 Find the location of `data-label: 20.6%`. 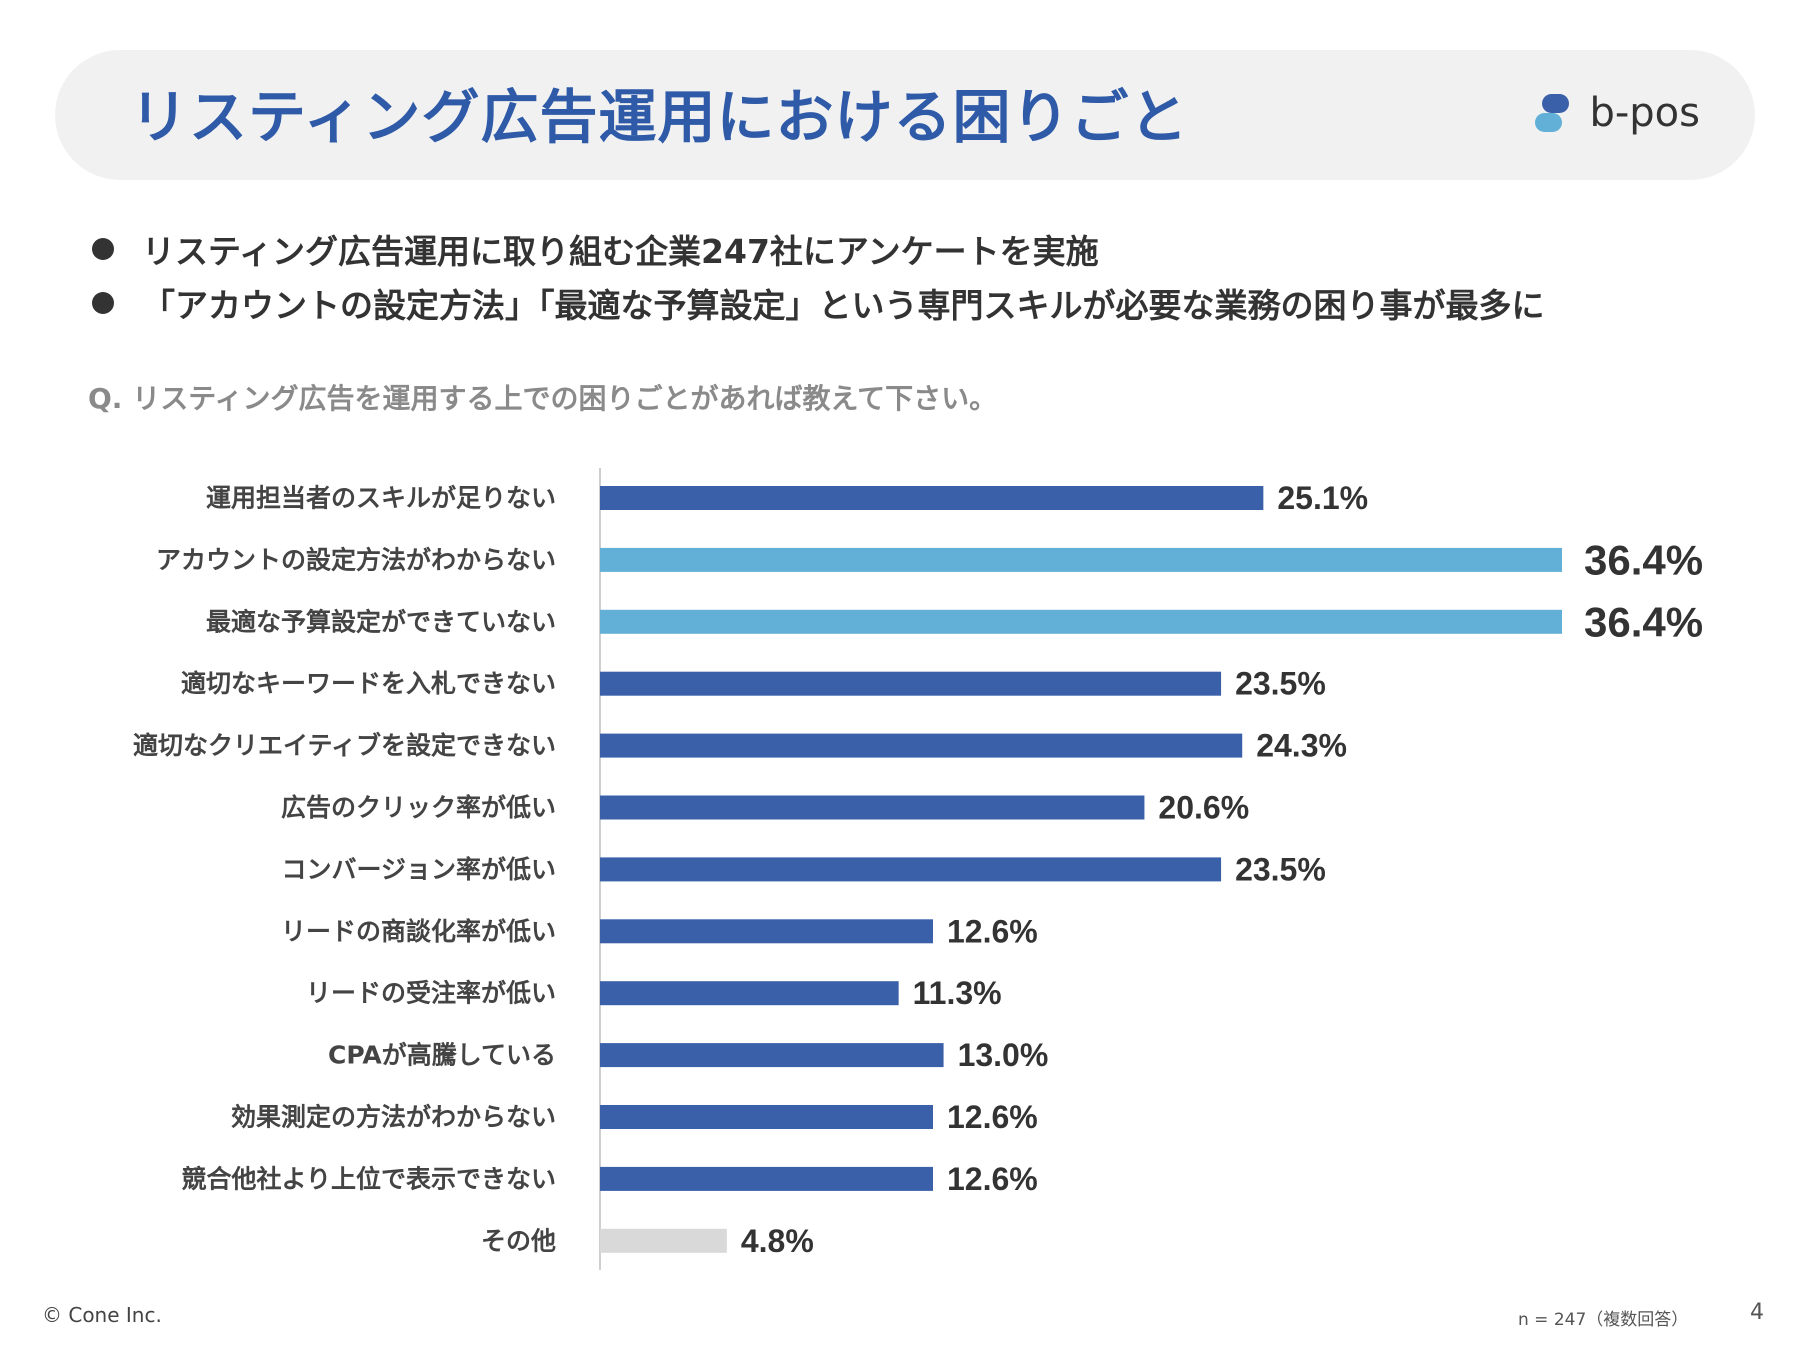

data-label: 20.6% is located at coordinates (1203, 808).